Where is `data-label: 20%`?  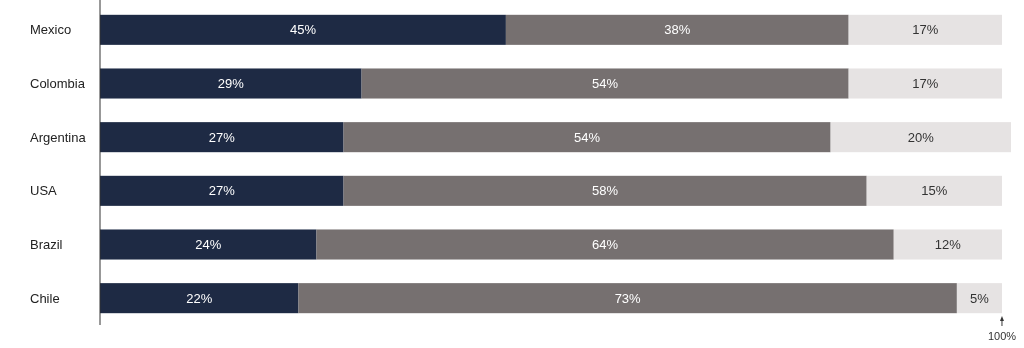 data-label: 20% is located at coordinates (921, 137).